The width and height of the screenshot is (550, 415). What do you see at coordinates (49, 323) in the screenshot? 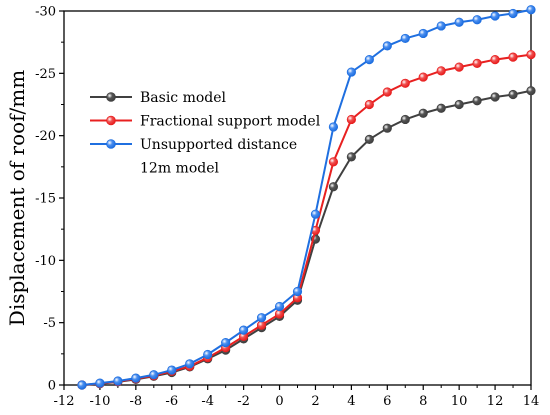
I see `y-tick-label: -5` at bounding box center [49, 323].